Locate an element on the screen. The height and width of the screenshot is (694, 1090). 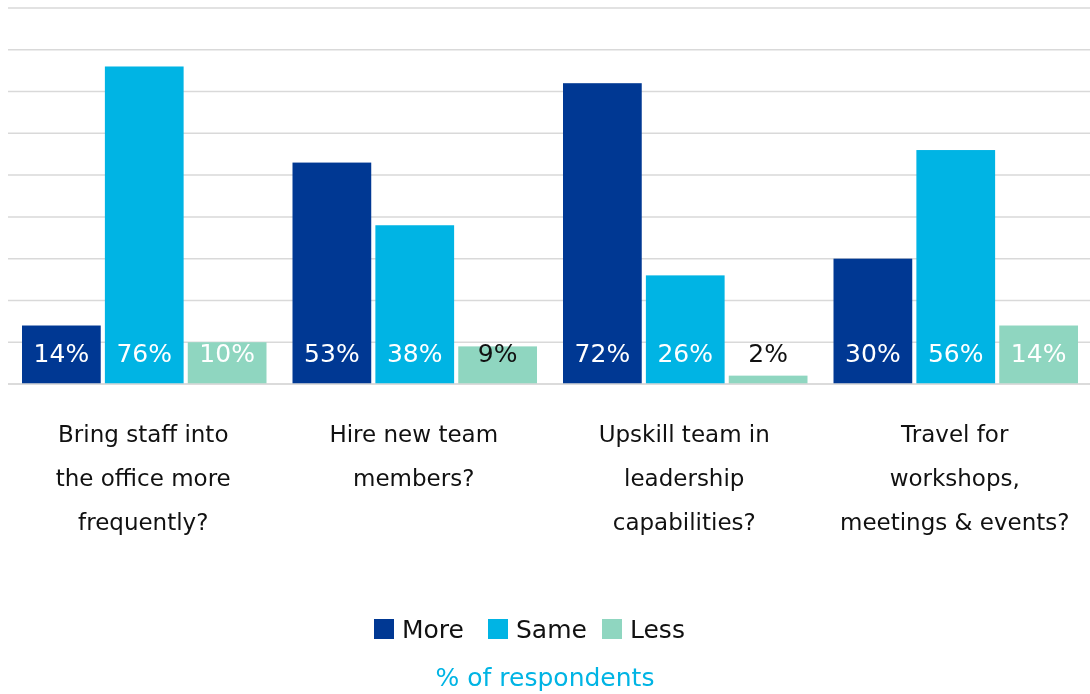
data-label: 26% is located at coordinates (685, 353).